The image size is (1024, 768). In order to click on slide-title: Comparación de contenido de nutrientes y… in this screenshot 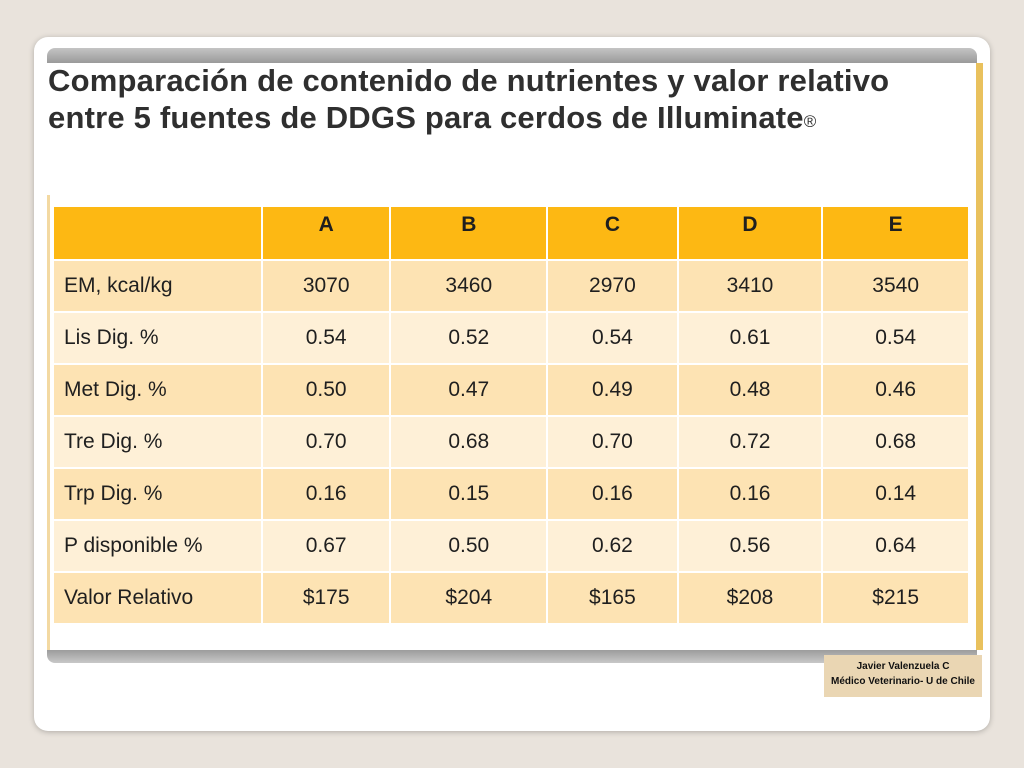, I will do `click(508, 99)`.